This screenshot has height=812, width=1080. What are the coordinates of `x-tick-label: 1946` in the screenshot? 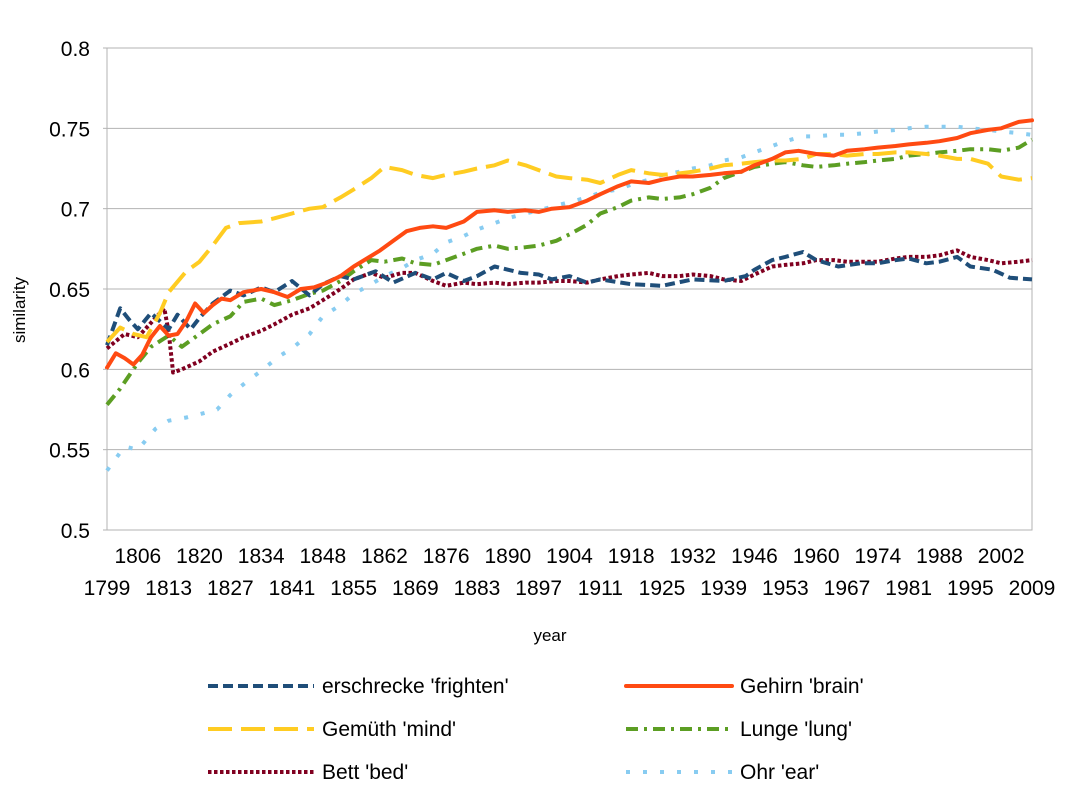 It's located at (754, 556).